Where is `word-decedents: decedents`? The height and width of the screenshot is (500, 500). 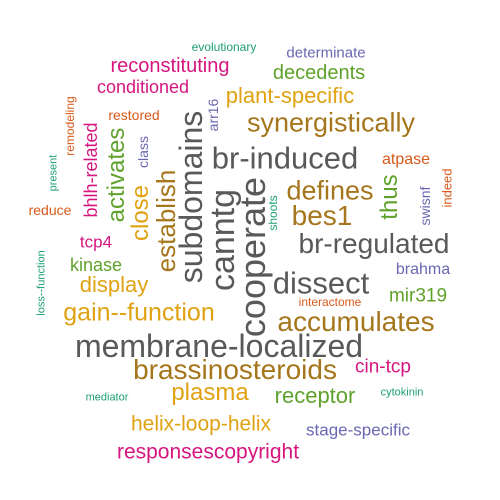 word-decedents: decedents is located at coordinates (319, 73).